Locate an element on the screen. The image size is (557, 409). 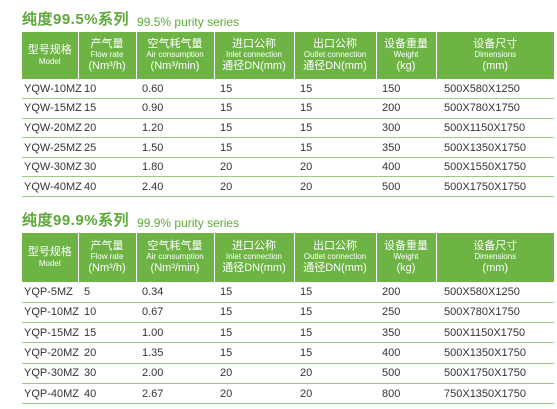
table-row: YQW-20MZ 20 1.20 15 15 300 500X1150X1750 is located at coordinates (288, 128).